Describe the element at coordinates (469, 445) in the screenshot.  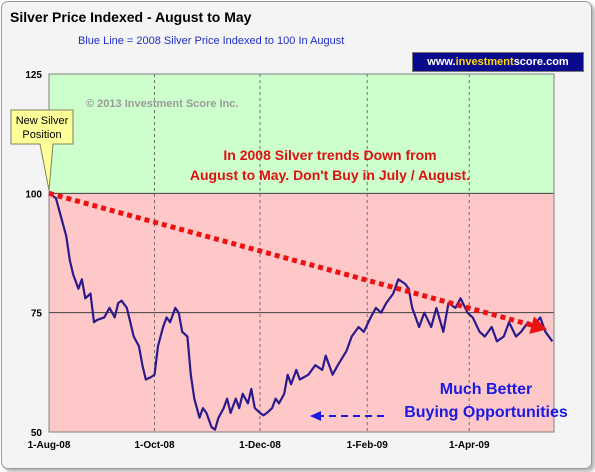
I see `x-tick-label: 1-Apr-09` at that location.